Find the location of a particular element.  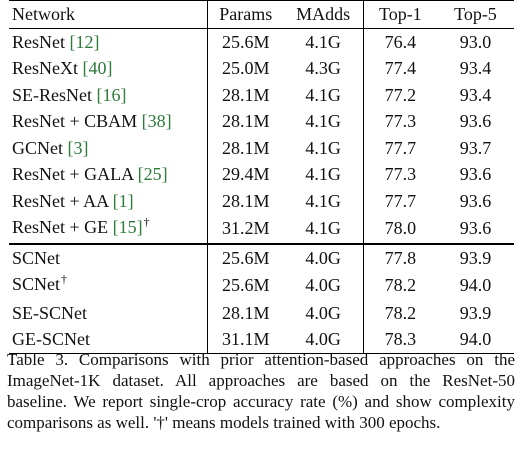

network-name: SE-ResNet is located at coordinates (54, 94).